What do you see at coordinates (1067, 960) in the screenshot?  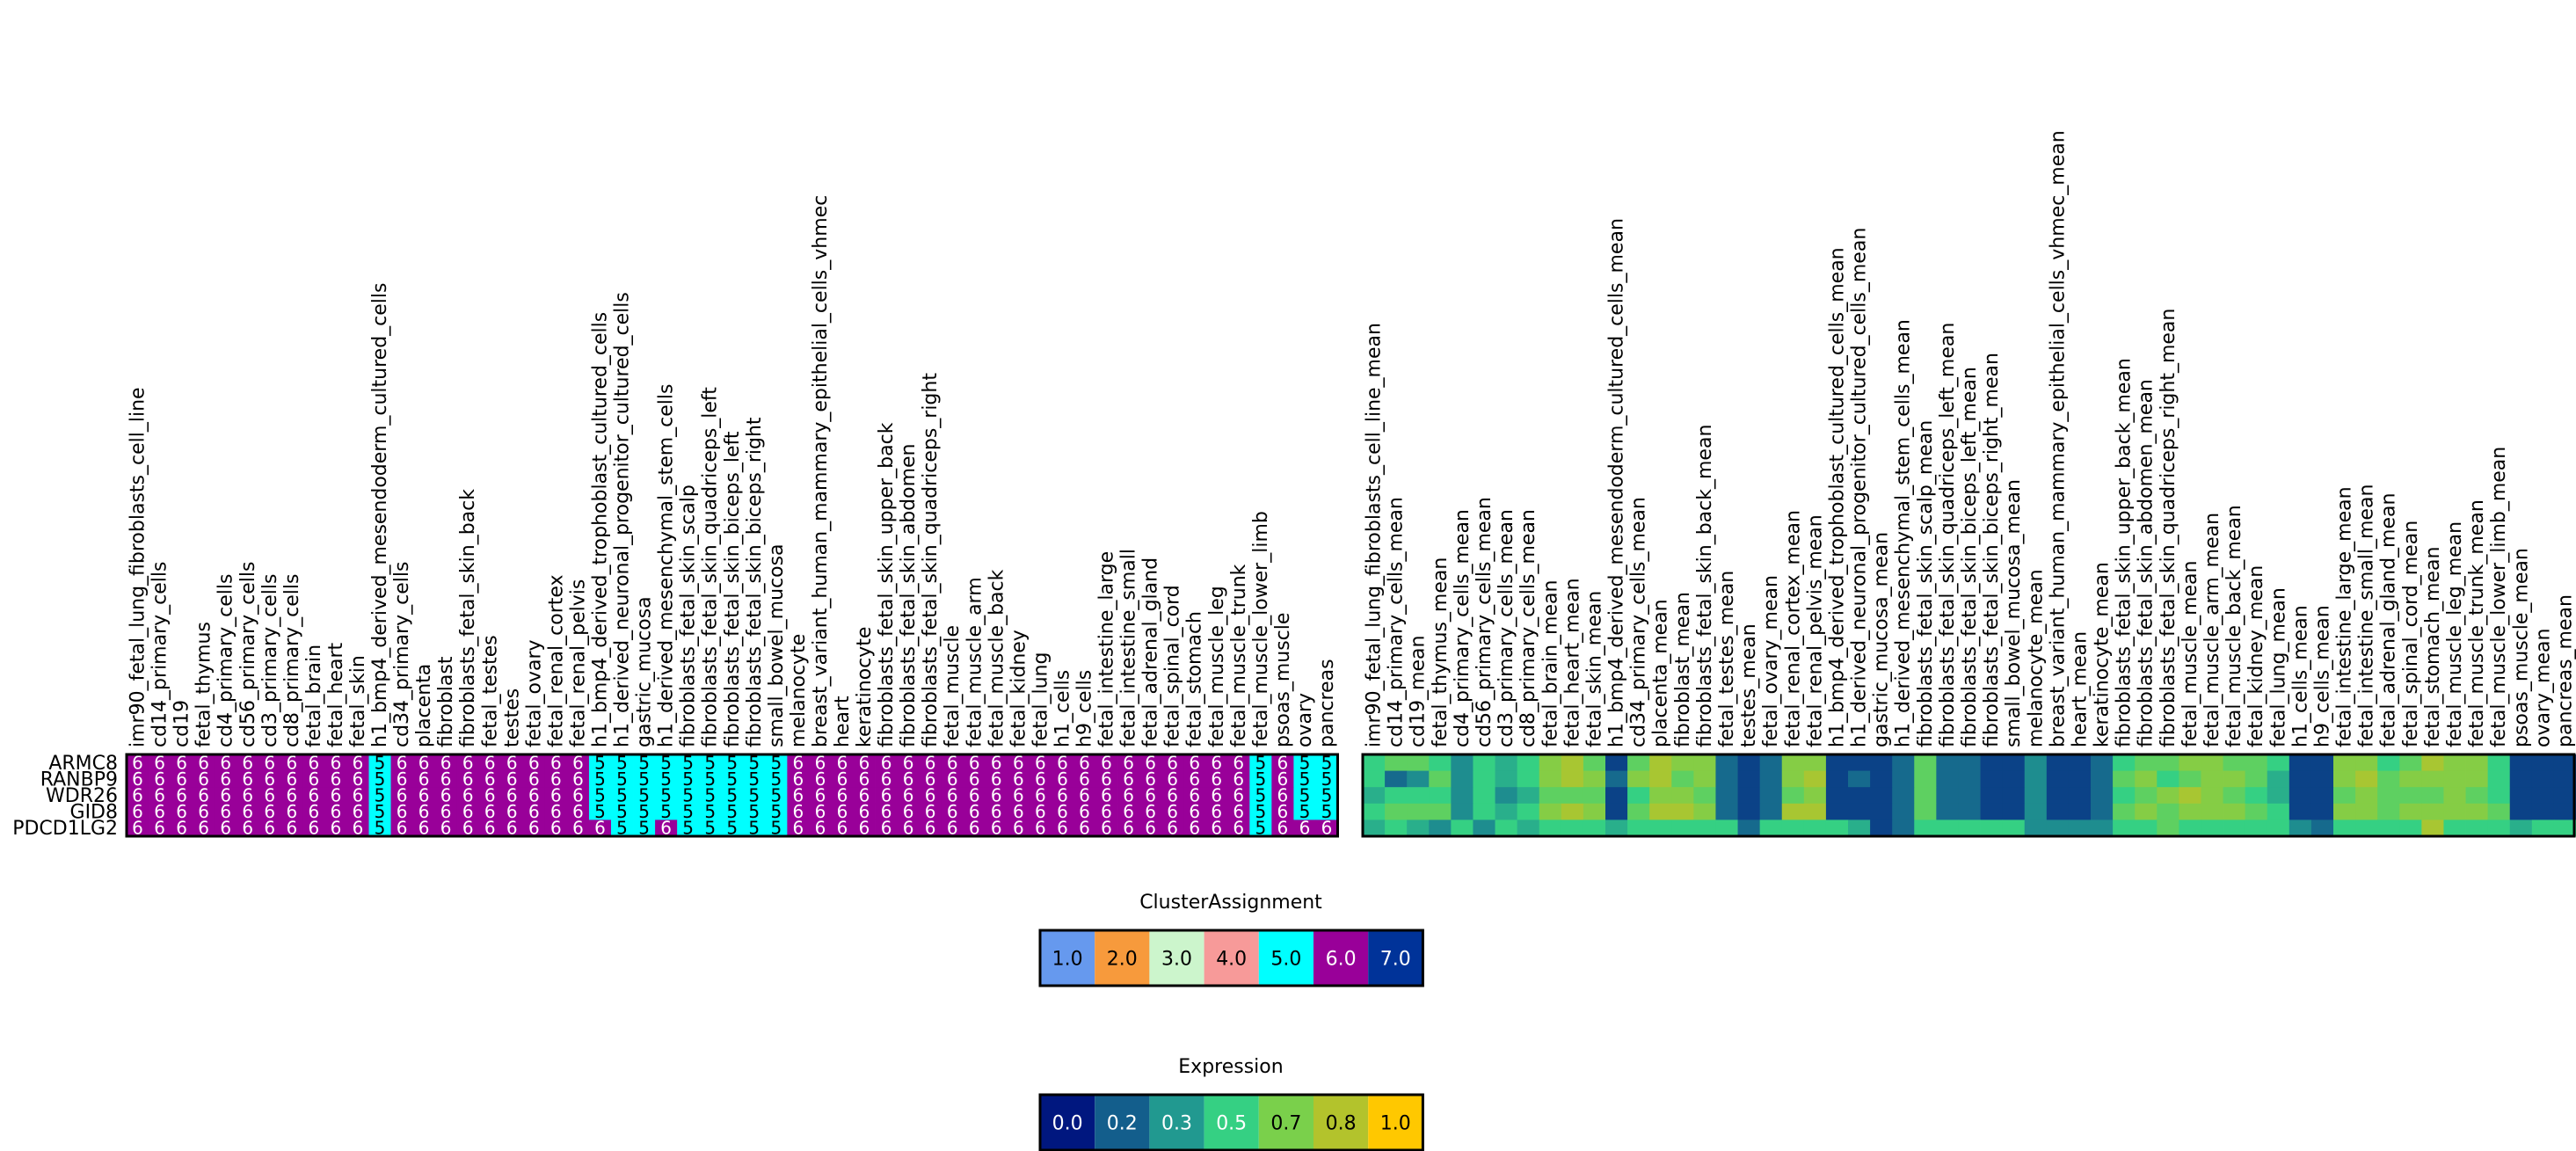 I see `cluster-legend-label: 1.0` at bounding box center [1067, 960].